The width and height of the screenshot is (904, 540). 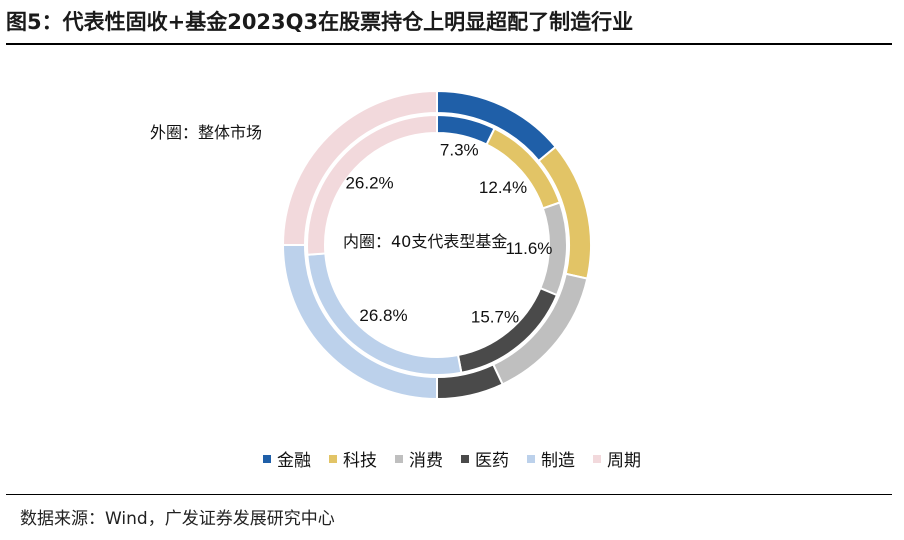 What do you see at coordinates (177, 519) in the screenshot?
I see `source-note: 数据来源：Wind，广发证券发展研究中心` at bounding box center [177, 519].